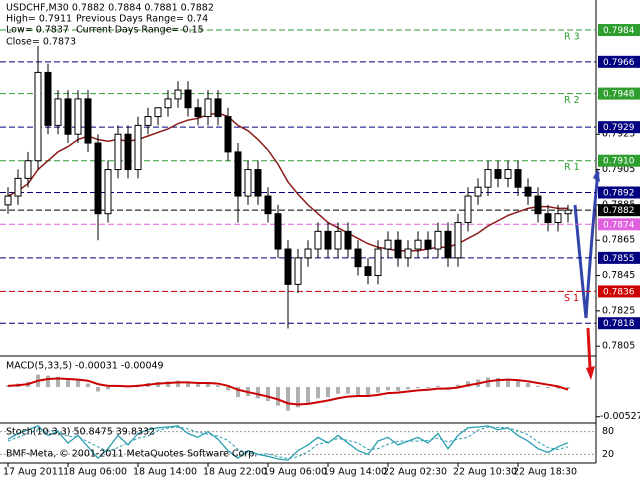  I want to click on panel-title: Stoch(10,3,3) 50.8475 39.8332, so click(80, 432).